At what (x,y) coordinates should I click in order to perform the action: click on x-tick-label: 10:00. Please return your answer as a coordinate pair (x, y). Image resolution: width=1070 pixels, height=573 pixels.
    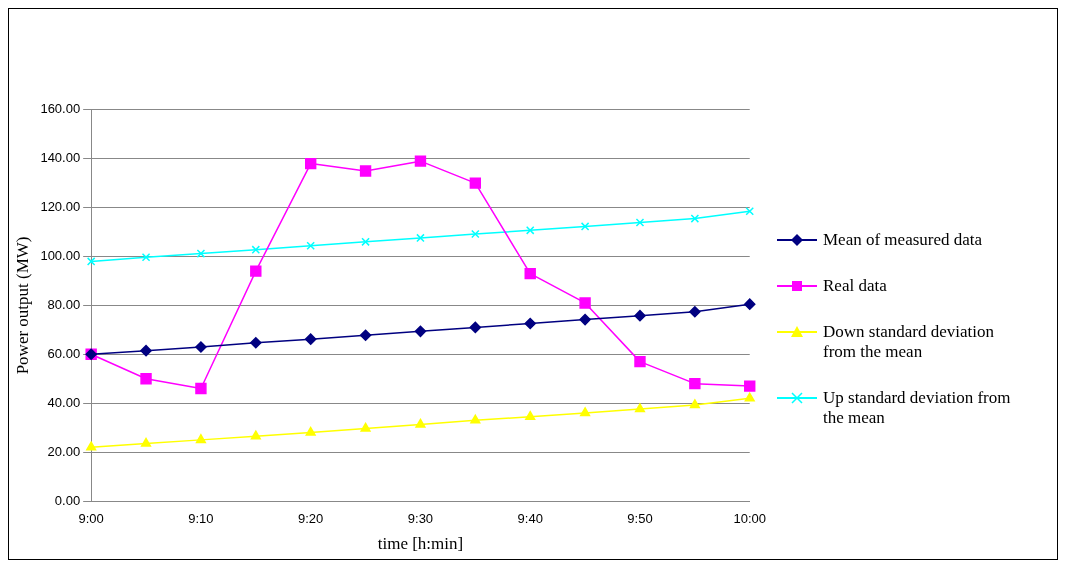
    Looking at the image, I should click on (750, 519).